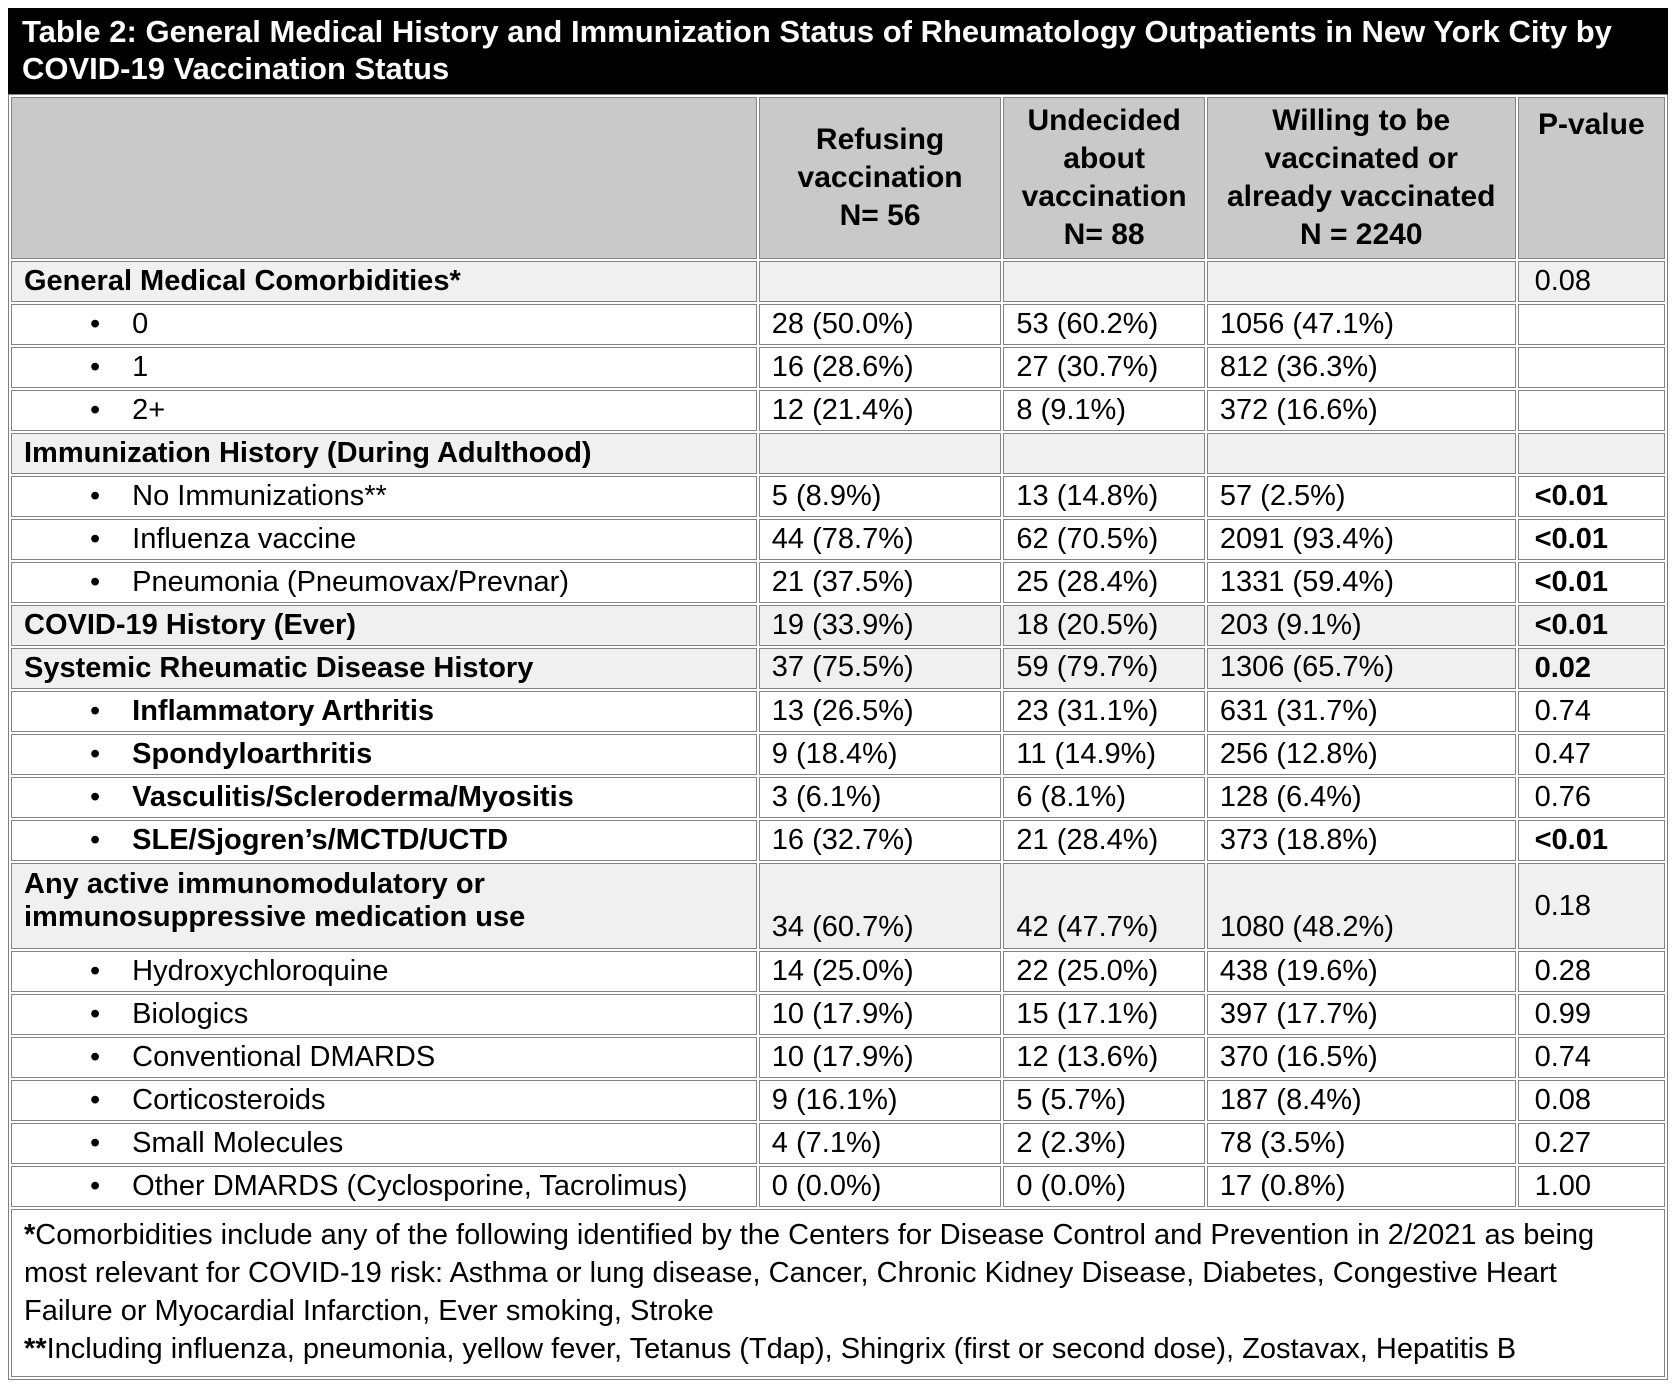  Describe the element at coordinates (229, 1100) in the screenshot. I see `row-label-text: Corticosteroids` at that location.